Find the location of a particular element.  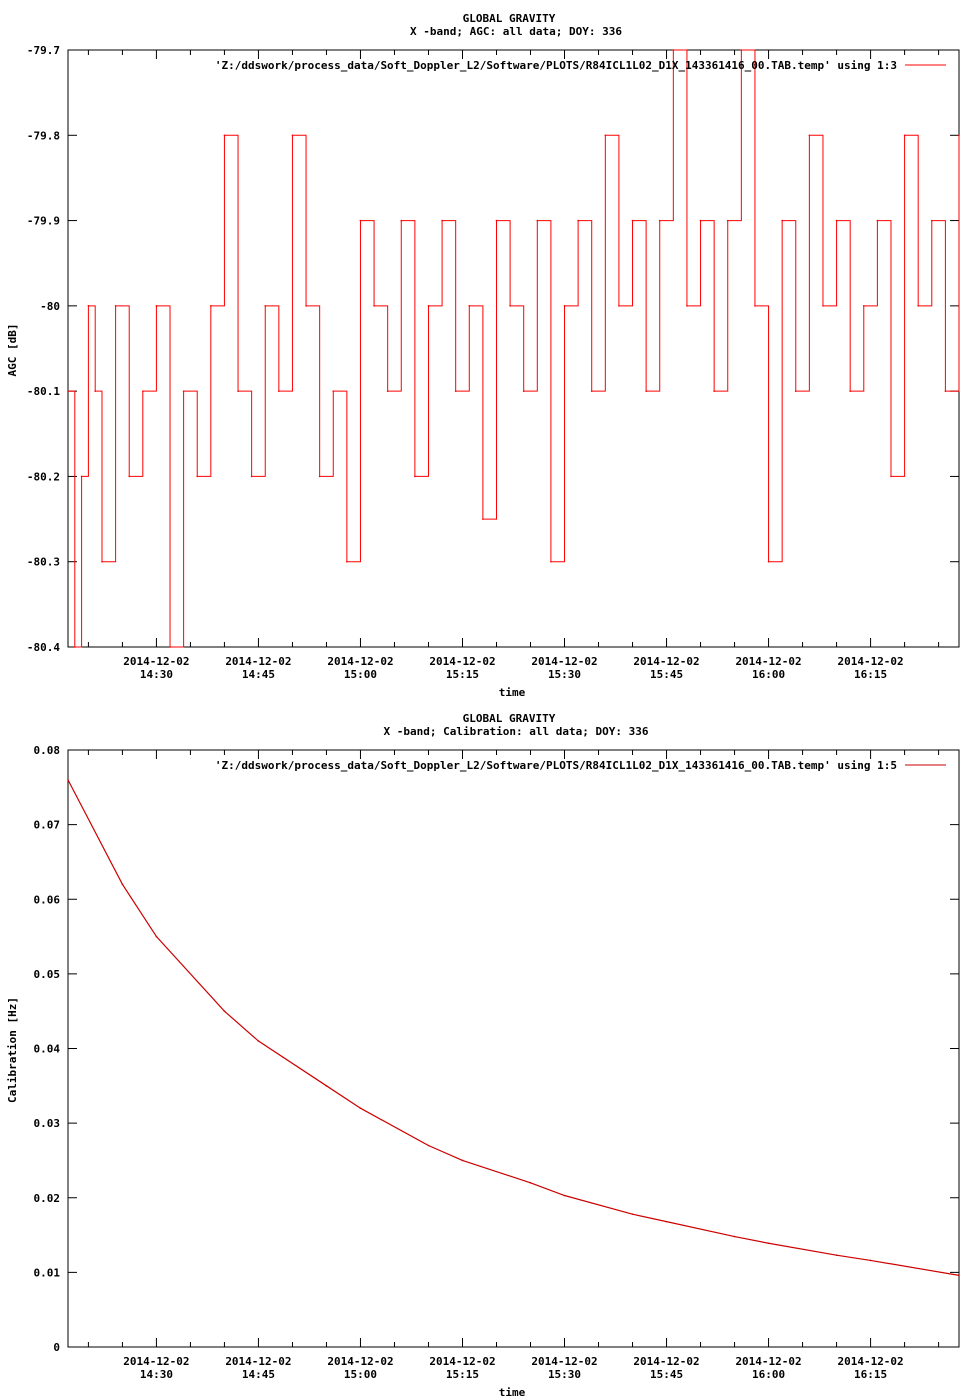

y-axis-label: AGC [dB] is located at coordinates (12, 350).